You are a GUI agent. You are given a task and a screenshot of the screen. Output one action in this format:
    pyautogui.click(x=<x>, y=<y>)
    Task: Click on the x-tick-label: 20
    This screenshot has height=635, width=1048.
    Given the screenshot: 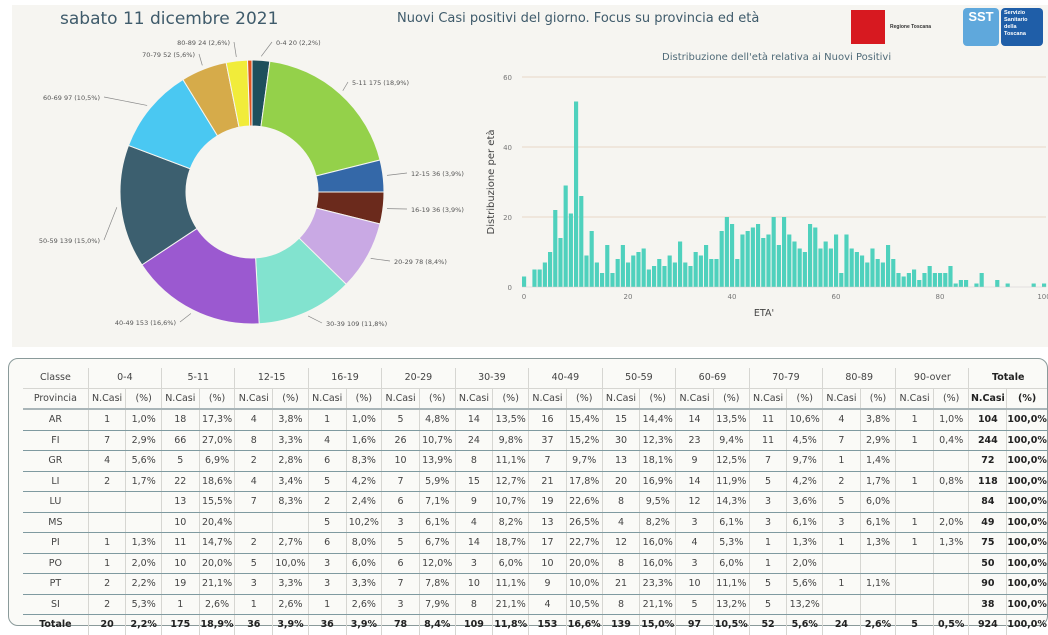 What is the action you would take?
    pyautogui.click(x=628, y=297)
    